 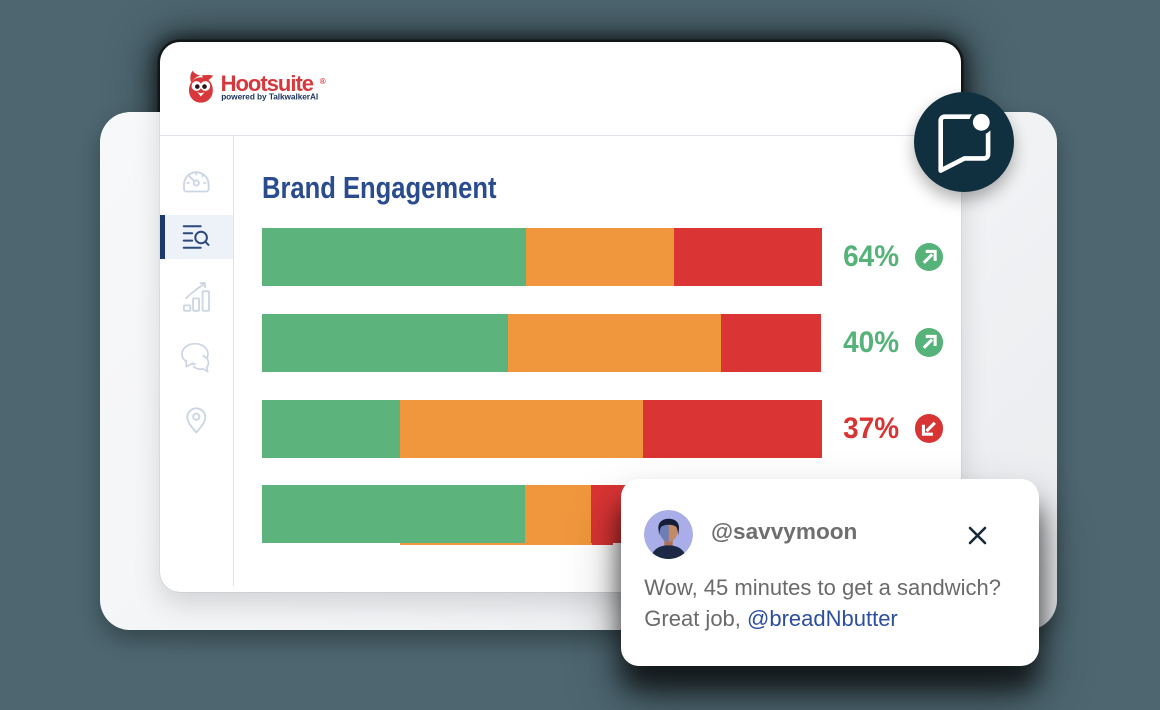 What do you see at coordinates (269, 97) in the screenshot?
I see `svg-text: powered by TalkwalkerAI` at bounding box center [269, 97].